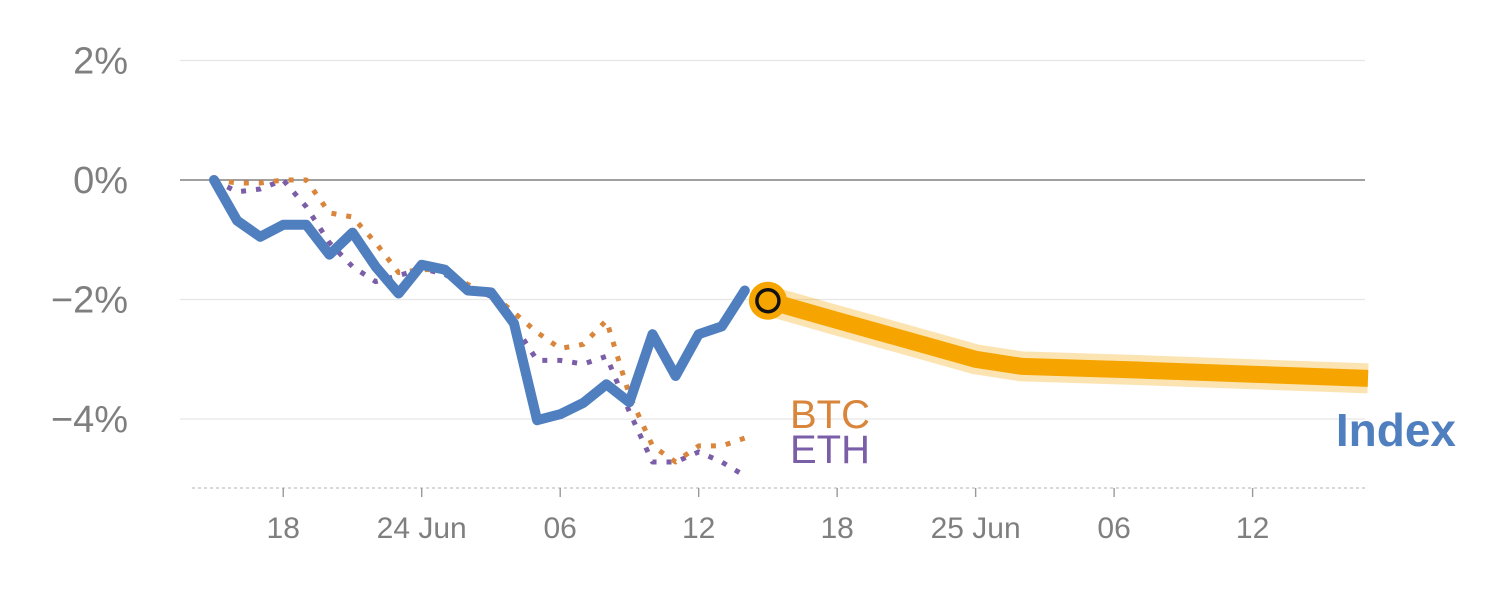 Image resolution: width=1500 pixels, height=600 pixels. Describe the element at coordinates (422, 528) in the screenshot. I see `x-tick-label: 24 Jun` at that location.